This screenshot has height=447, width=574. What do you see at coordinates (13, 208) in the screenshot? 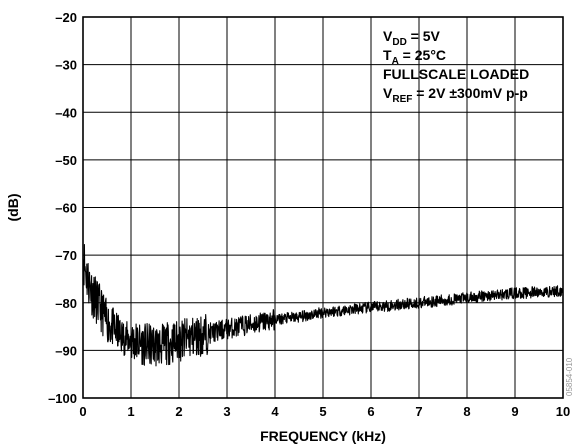
I see `y-axis-title: (dB)` at bounding box center [13, 208].